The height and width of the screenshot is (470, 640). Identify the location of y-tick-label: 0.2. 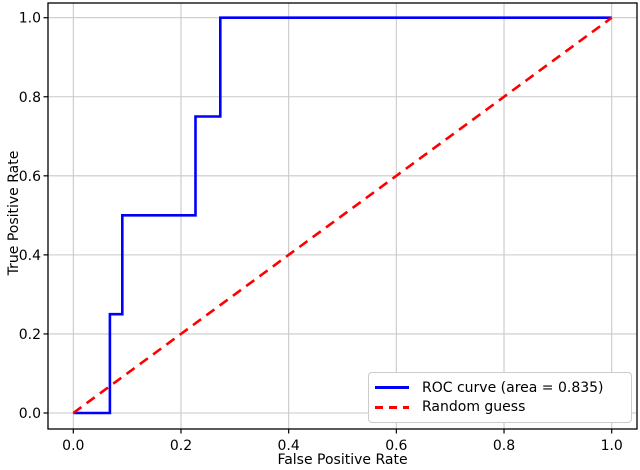
(30, 335).